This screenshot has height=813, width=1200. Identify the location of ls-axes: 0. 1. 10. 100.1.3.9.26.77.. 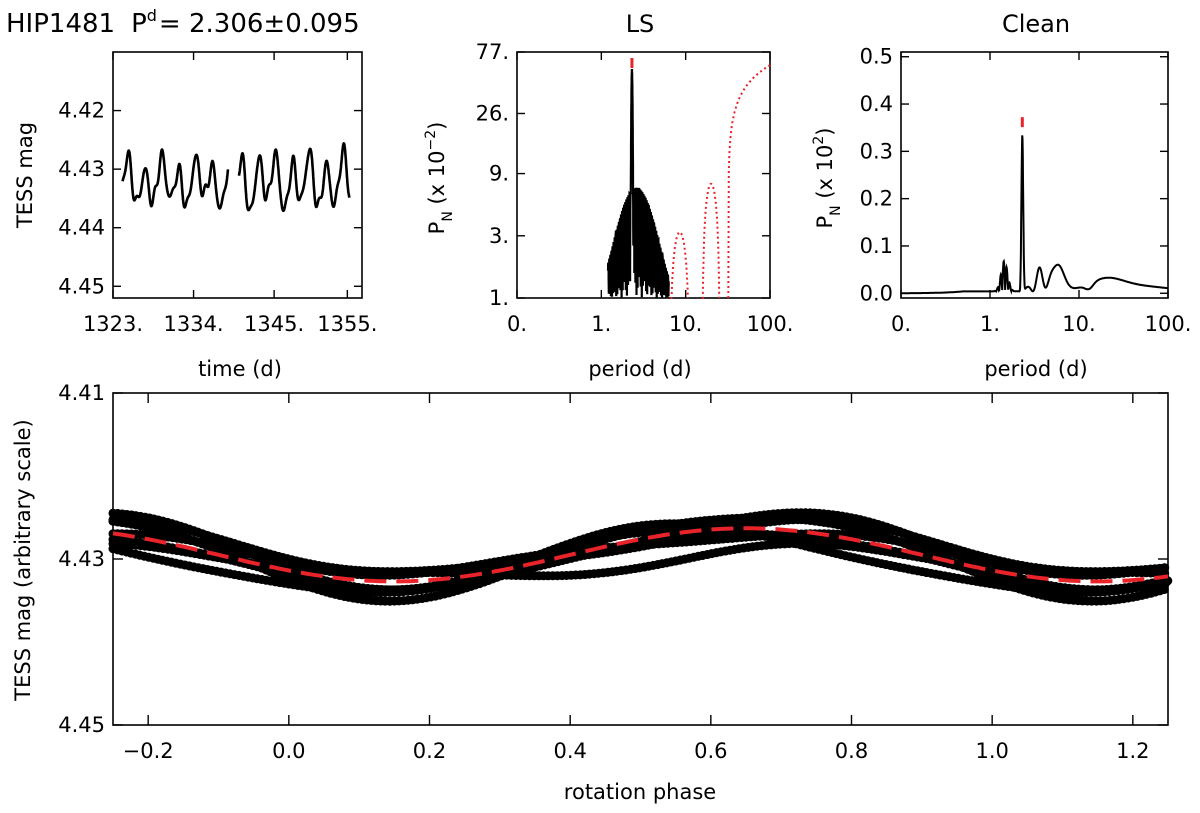
(635, 188).